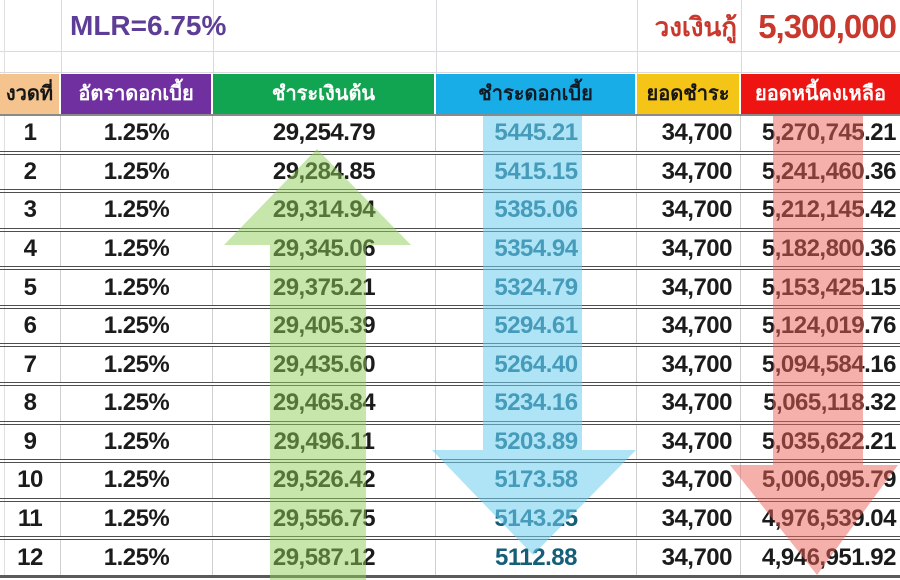  Describe the element at coordinates (536, 287) in the screenshot. I see `cell-interest-payment: 5324.79` at that location.